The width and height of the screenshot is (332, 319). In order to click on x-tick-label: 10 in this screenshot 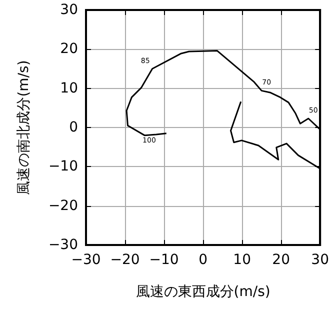, I will do `click(242, 260)`.